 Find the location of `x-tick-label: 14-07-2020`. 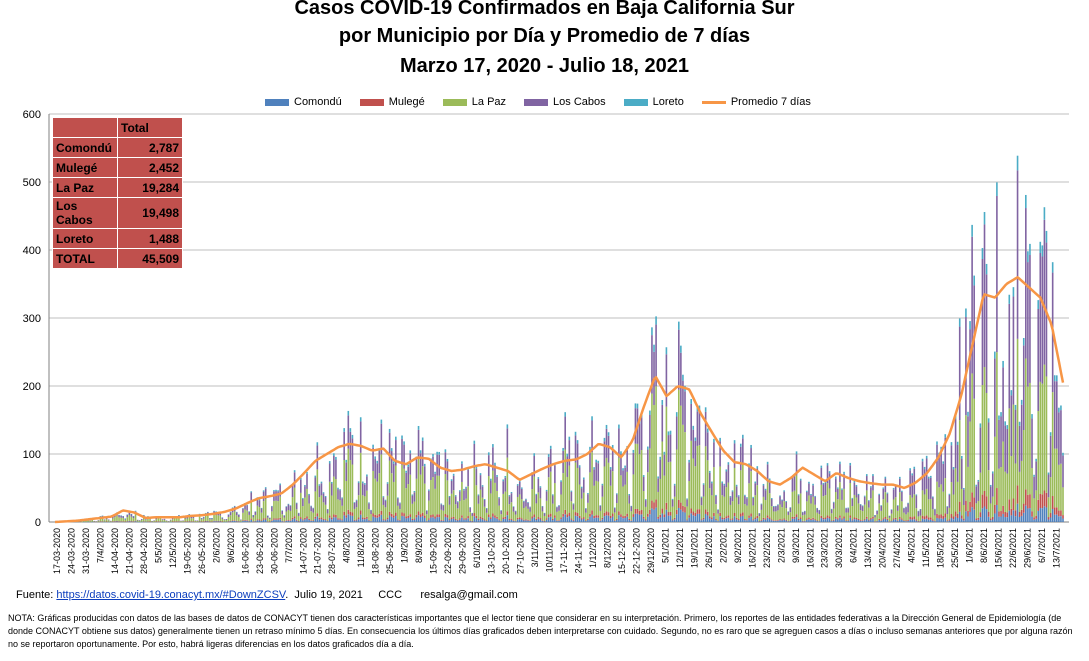

x-tick-label: 14-07-2020 is located at coordinates (303, 551).